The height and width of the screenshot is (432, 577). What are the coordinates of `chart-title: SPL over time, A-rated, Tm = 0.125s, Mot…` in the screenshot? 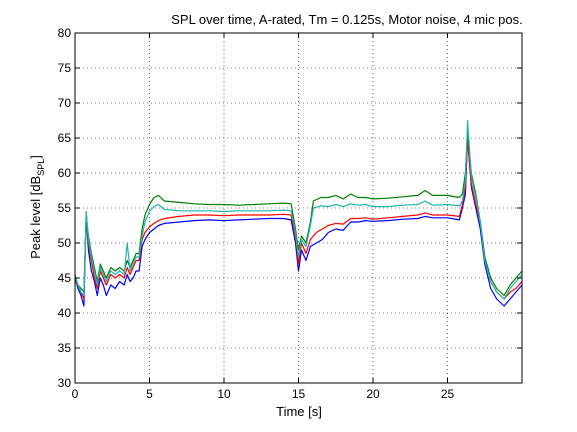 It's located at (347, 19).